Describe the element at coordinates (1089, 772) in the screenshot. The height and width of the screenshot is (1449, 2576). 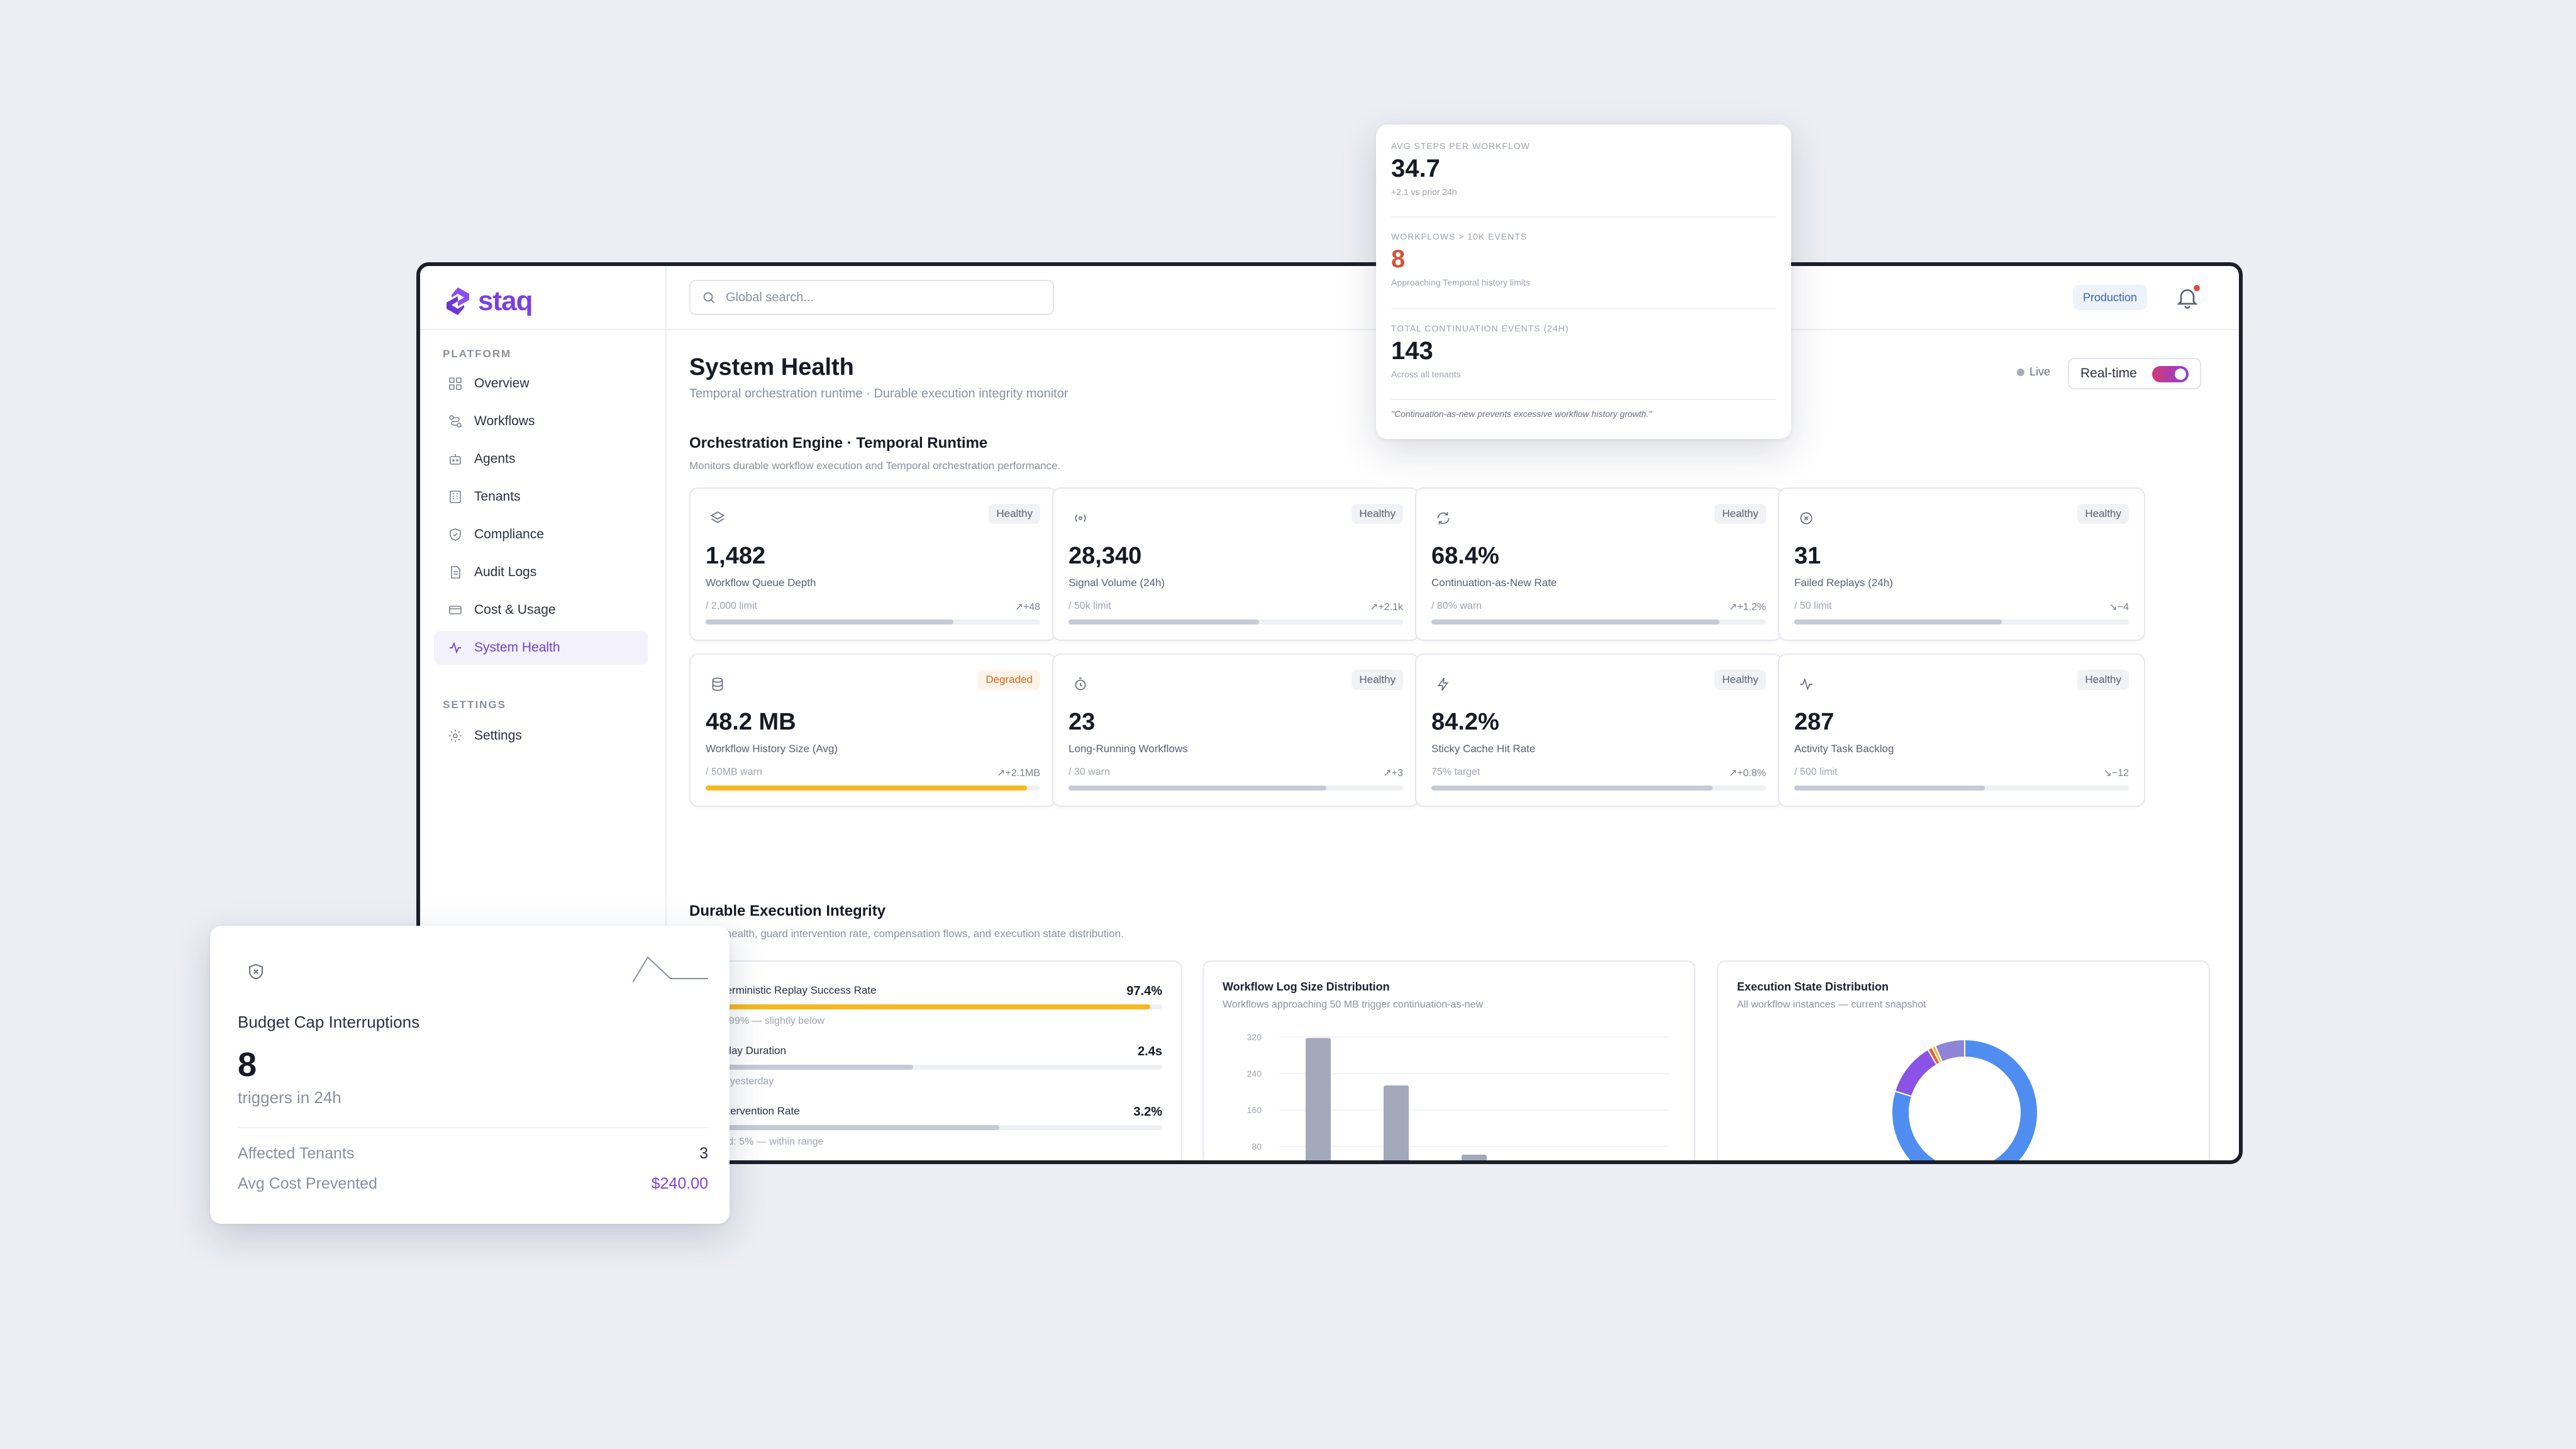
I see `metric-limit: / 30 warn` at that location.